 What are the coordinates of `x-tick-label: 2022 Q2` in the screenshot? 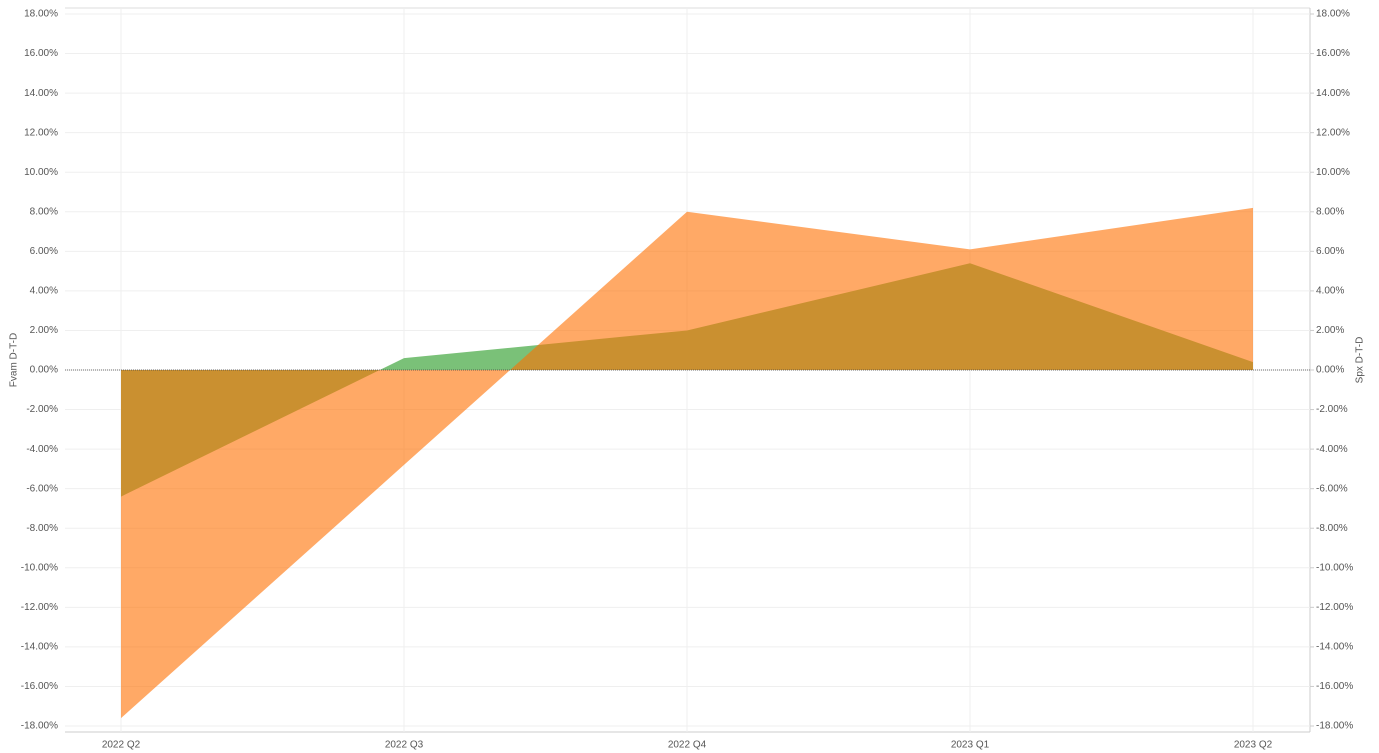 It's located at (121, 745).